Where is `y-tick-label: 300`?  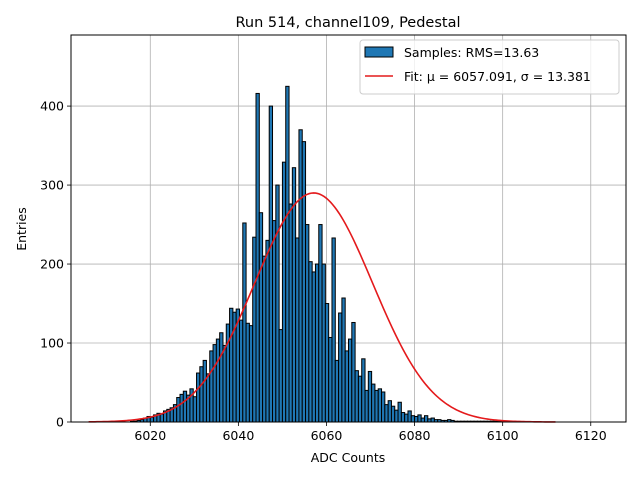 y-tick-label: 300 is located at coordinates (52, 185).